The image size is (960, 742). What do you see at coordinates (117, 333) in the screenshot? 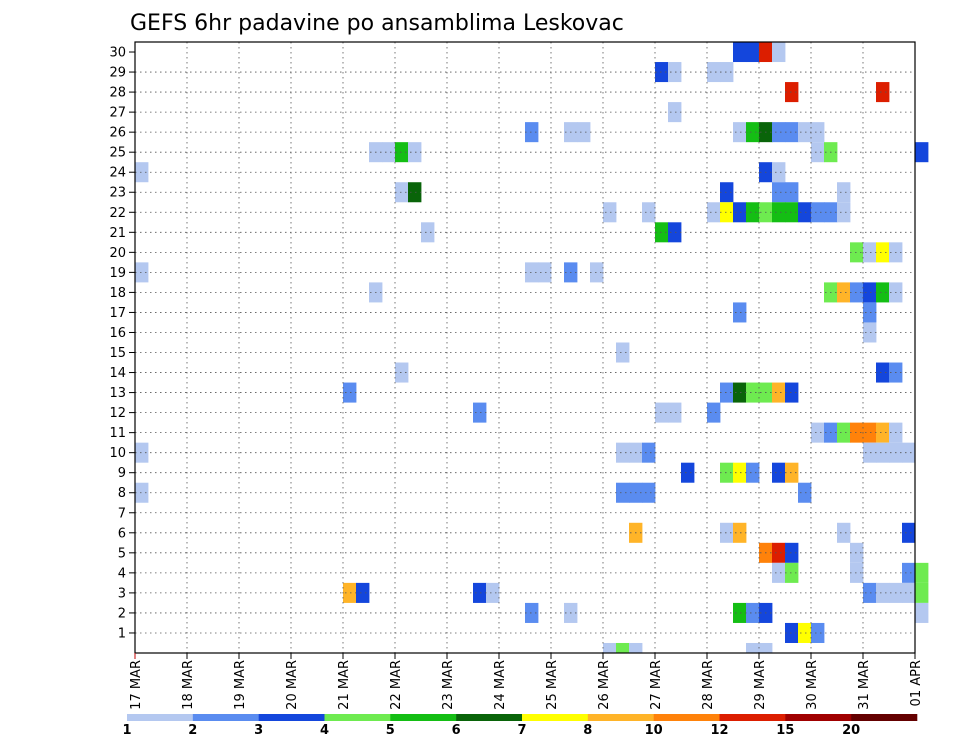
I see `y-tick-label: 16` at bounding box center [117, 333].